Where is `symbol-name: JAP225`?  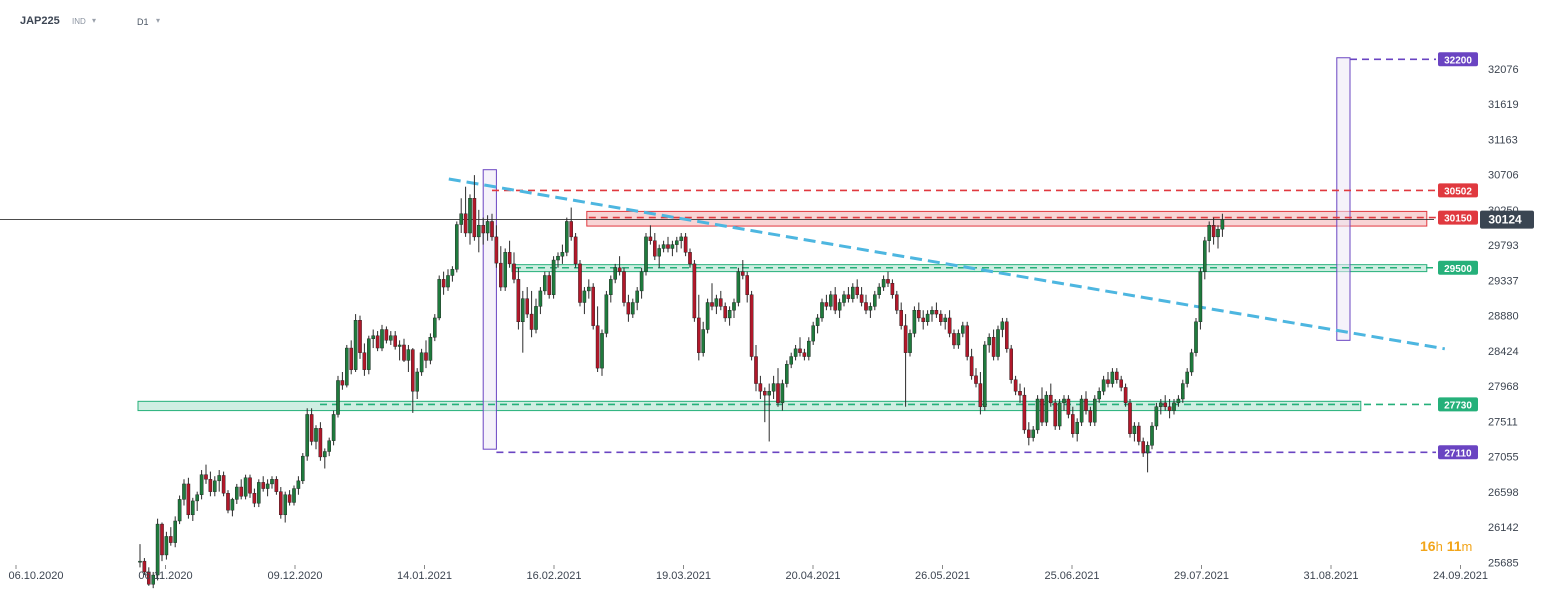
symbol-name: JAP225 is located at coordinates (40, 21).